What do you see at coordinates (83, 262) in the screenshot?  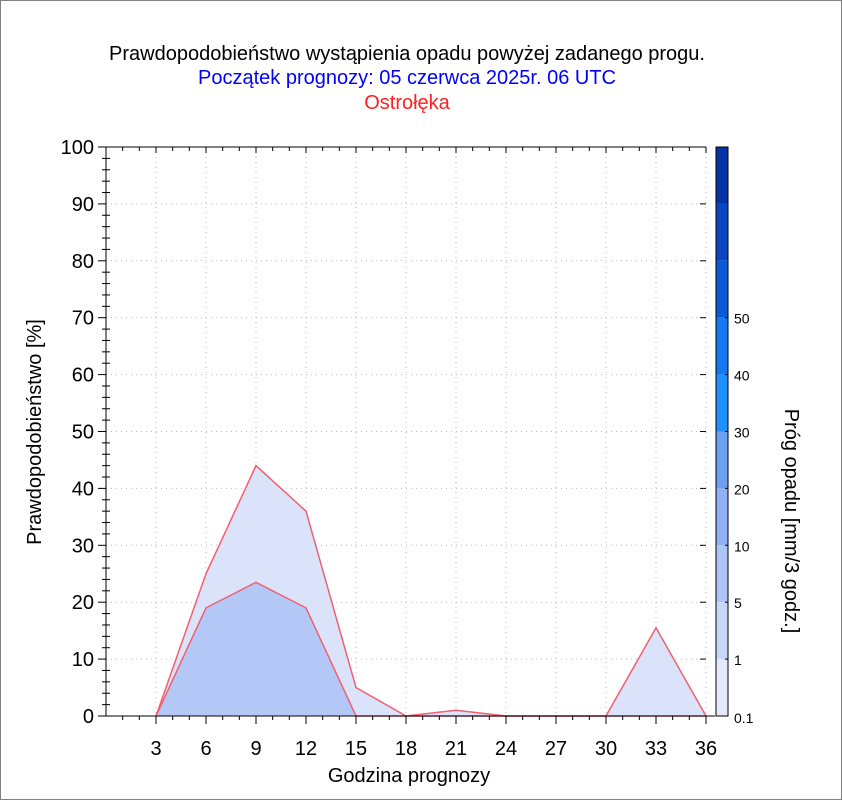 I see `y-tick-label: 80` at bounding box center [83, 262].